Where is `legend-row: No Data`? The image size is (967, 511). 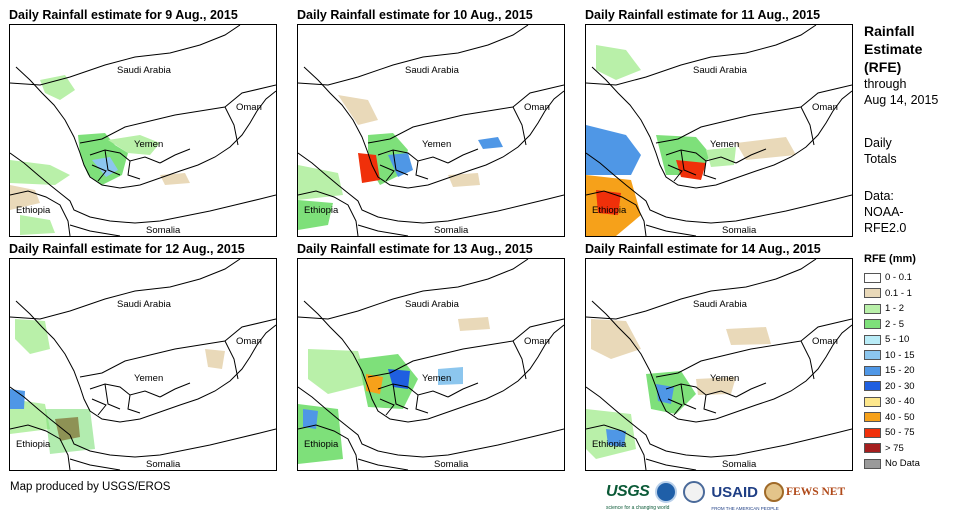
legend-row: No Data is located at coordinates (914, 464).